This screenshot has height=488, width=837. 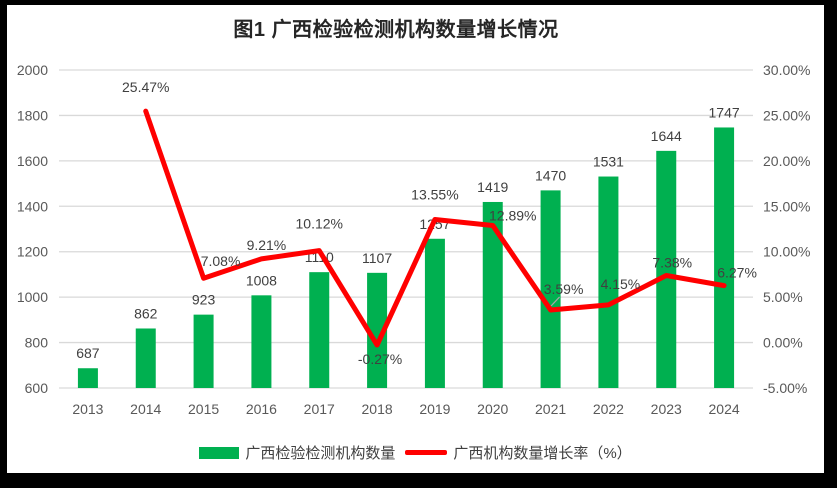 What do you see at coordinates (724, 409) in the screenshot?
I see `x-axis-tick-label: 2024` at bounding box center [724, 409].